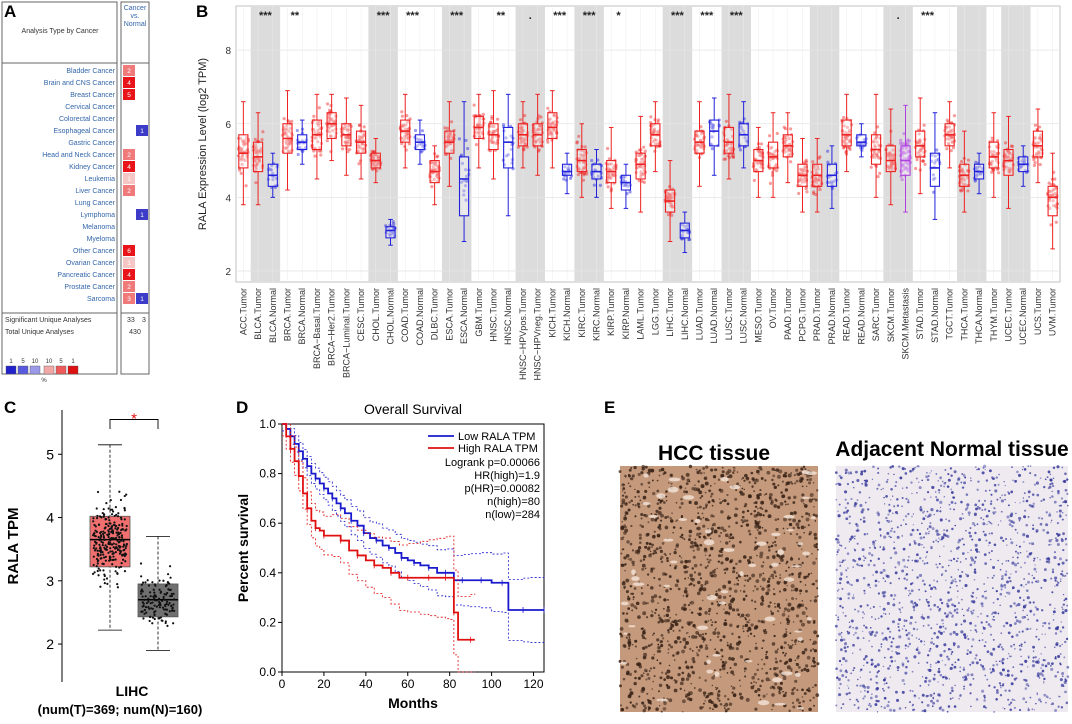  I want to click on signif-mark-coad: ***, so click(413, 16).